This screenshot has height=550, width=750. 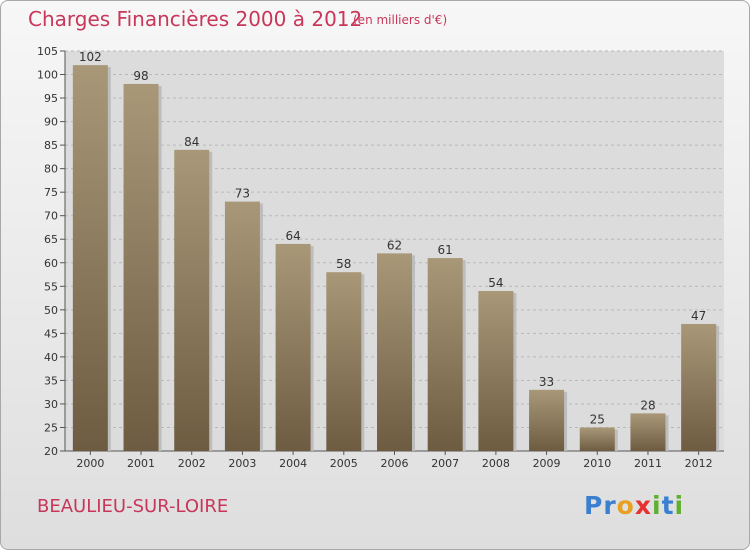 What do you see at coordinates (395, 463) in the screenshot?
I see `x-tick-label: 2006` at bounding box center [395, 463].